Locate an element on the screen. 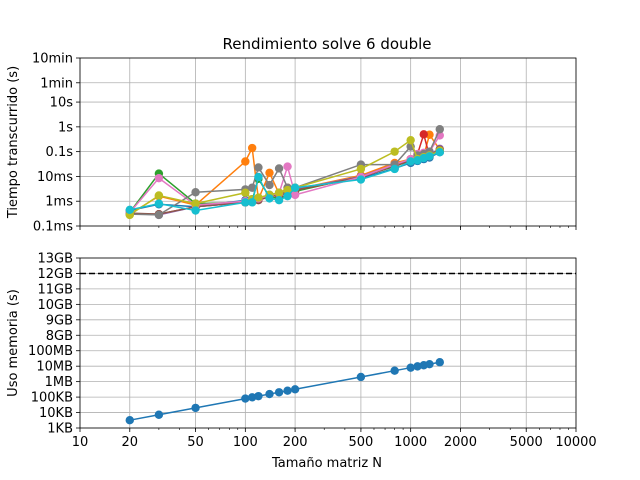  x-axis-label: Tamaño matriz N is located at coordinates (326, 463).